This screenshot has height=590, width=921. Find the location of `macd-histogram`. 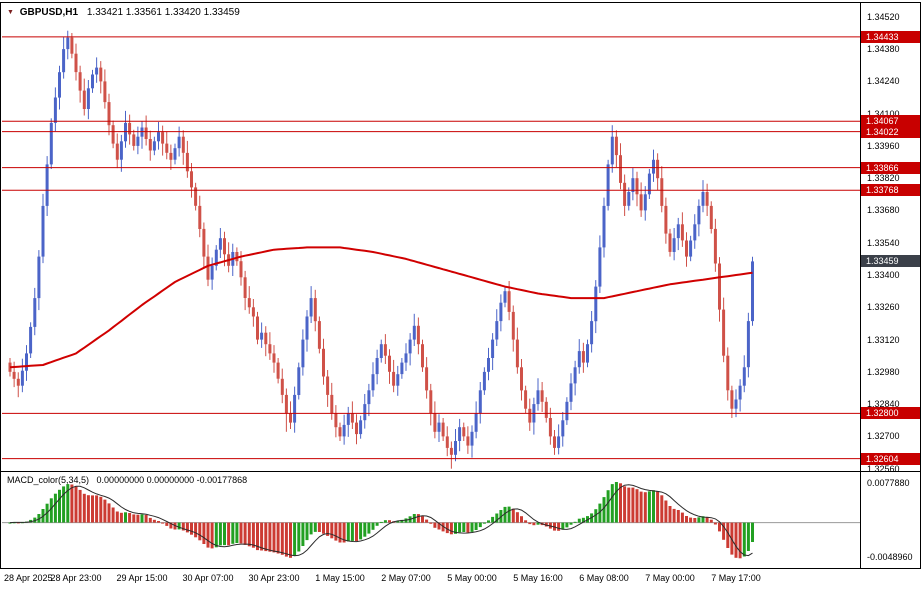

macd-histogram is located at coordinates (381, 520).